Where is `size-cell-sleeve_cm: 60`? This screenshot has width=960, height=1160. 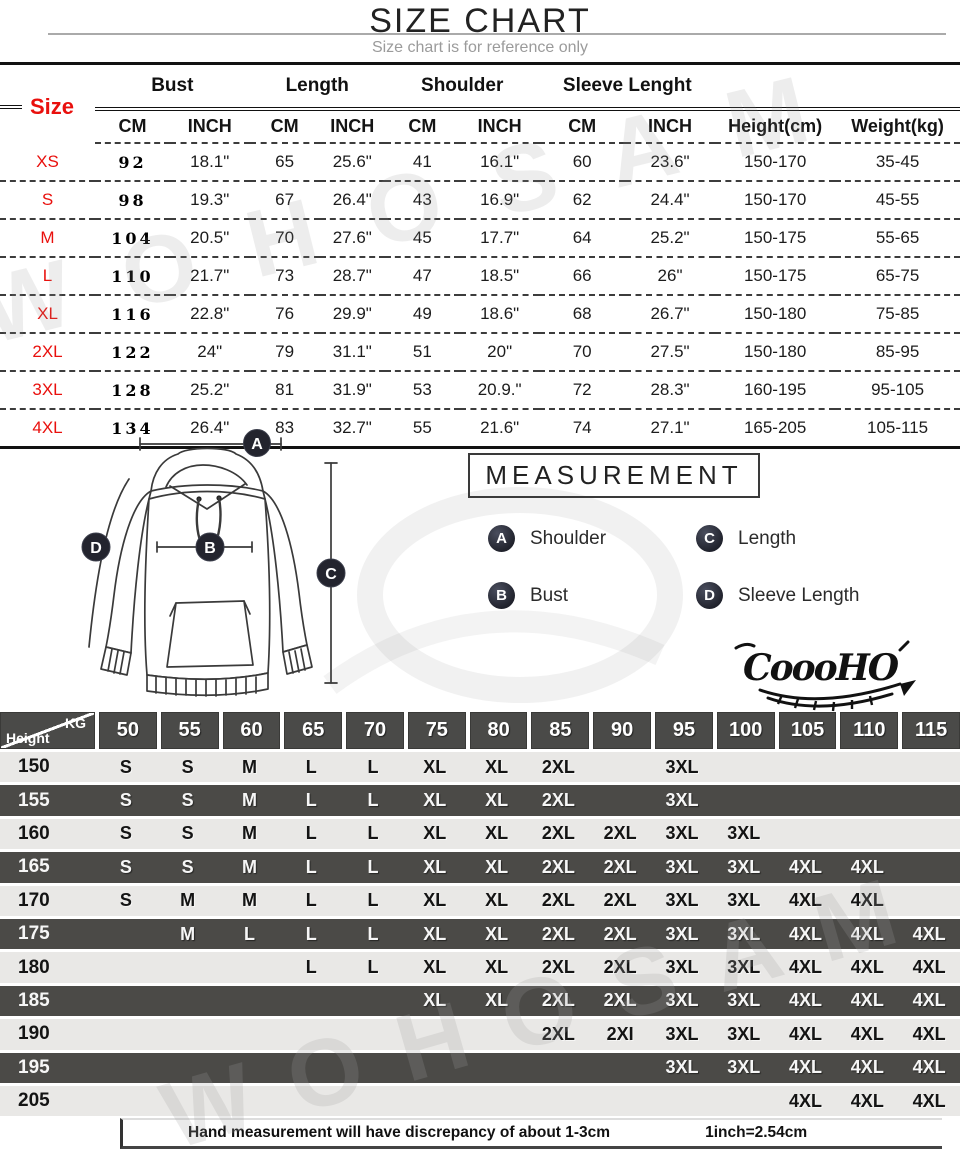 size-cell-sleeve_cm: 60 is located at coordinates (582, 162).